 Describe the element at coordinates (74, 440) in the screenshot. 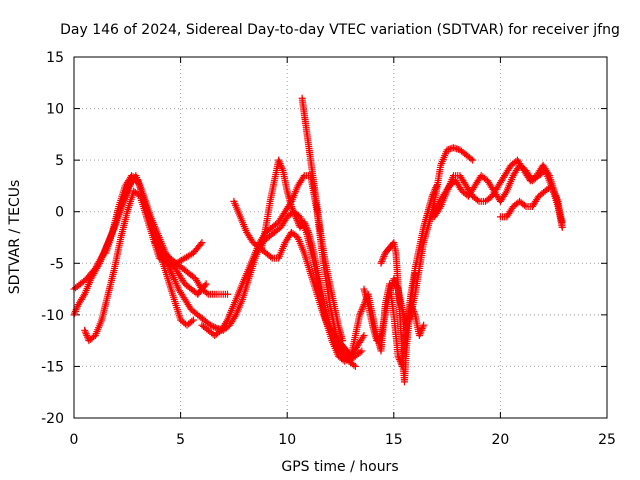

I see `x-tick-label: 0` at that location.